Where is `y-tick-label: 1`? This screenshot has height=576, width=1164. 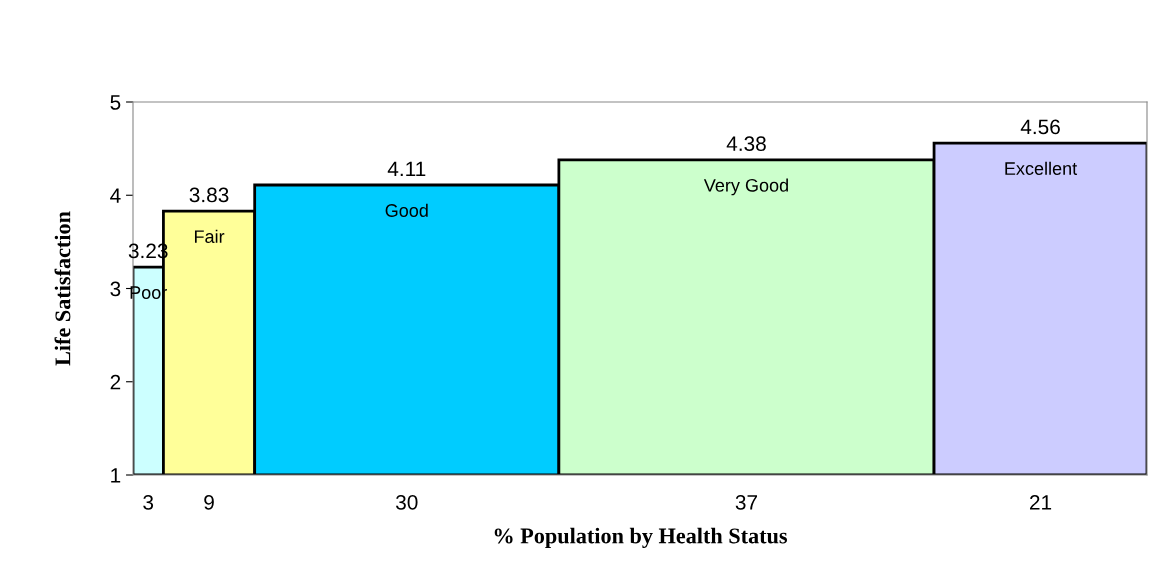
y-tick-label: 1 is located at coordinates (116, 475).